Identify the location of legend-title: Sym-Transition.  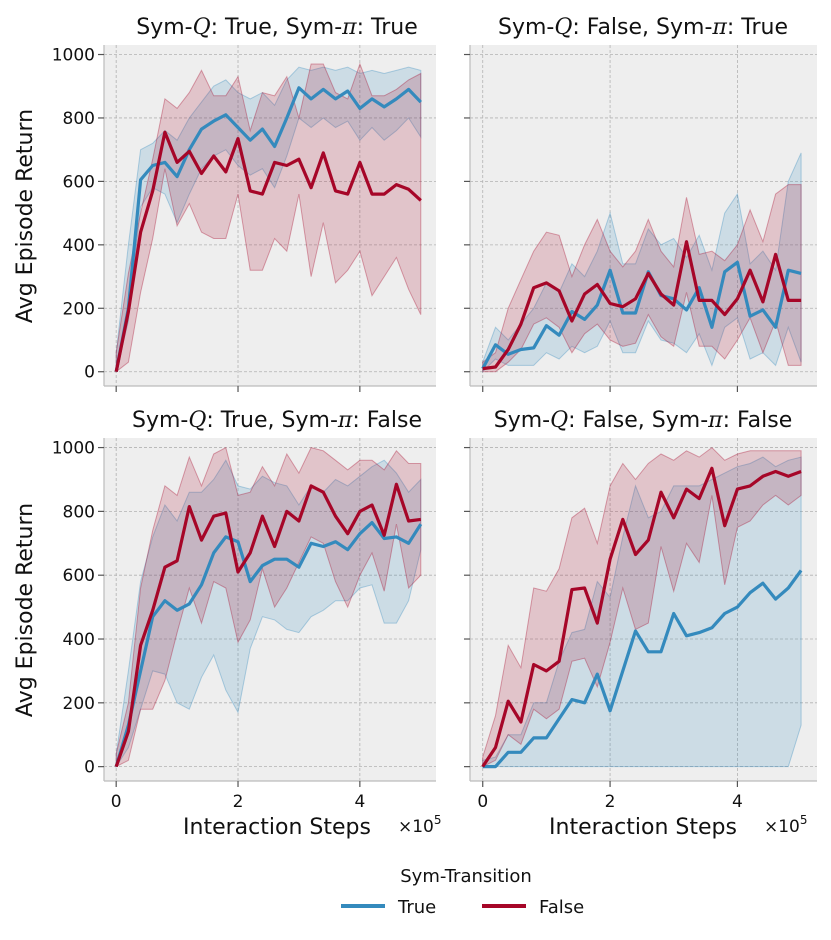
(466, 876).